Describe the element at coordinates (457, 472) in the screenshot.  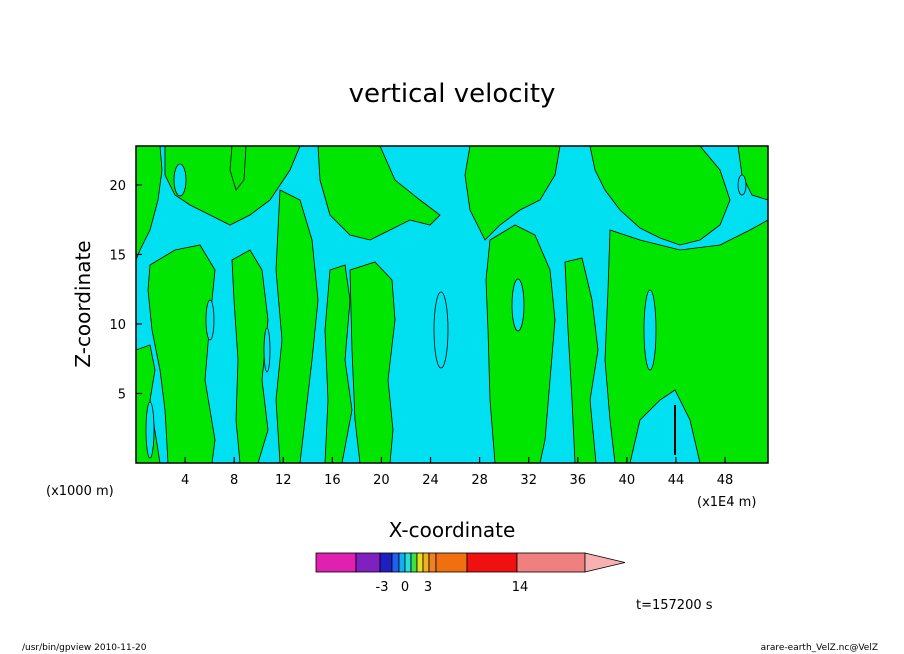
I see `x-axis-ticks: 4 8 12 16 20 24 28 32 36 40 44 48` at that location.